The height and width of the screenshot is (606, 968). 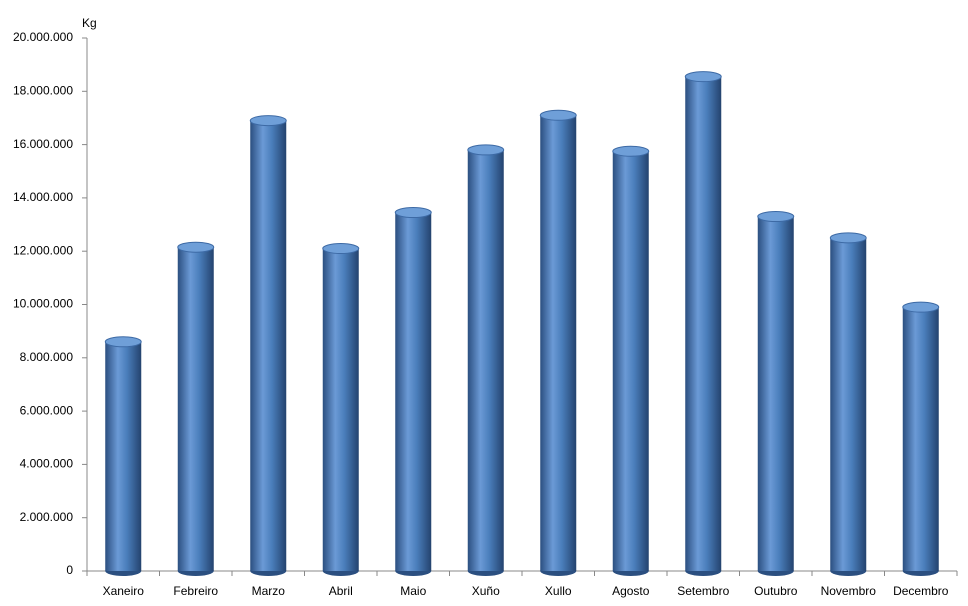 I want to click on x-tick-label: Setembro, so click(x=703, y=591).